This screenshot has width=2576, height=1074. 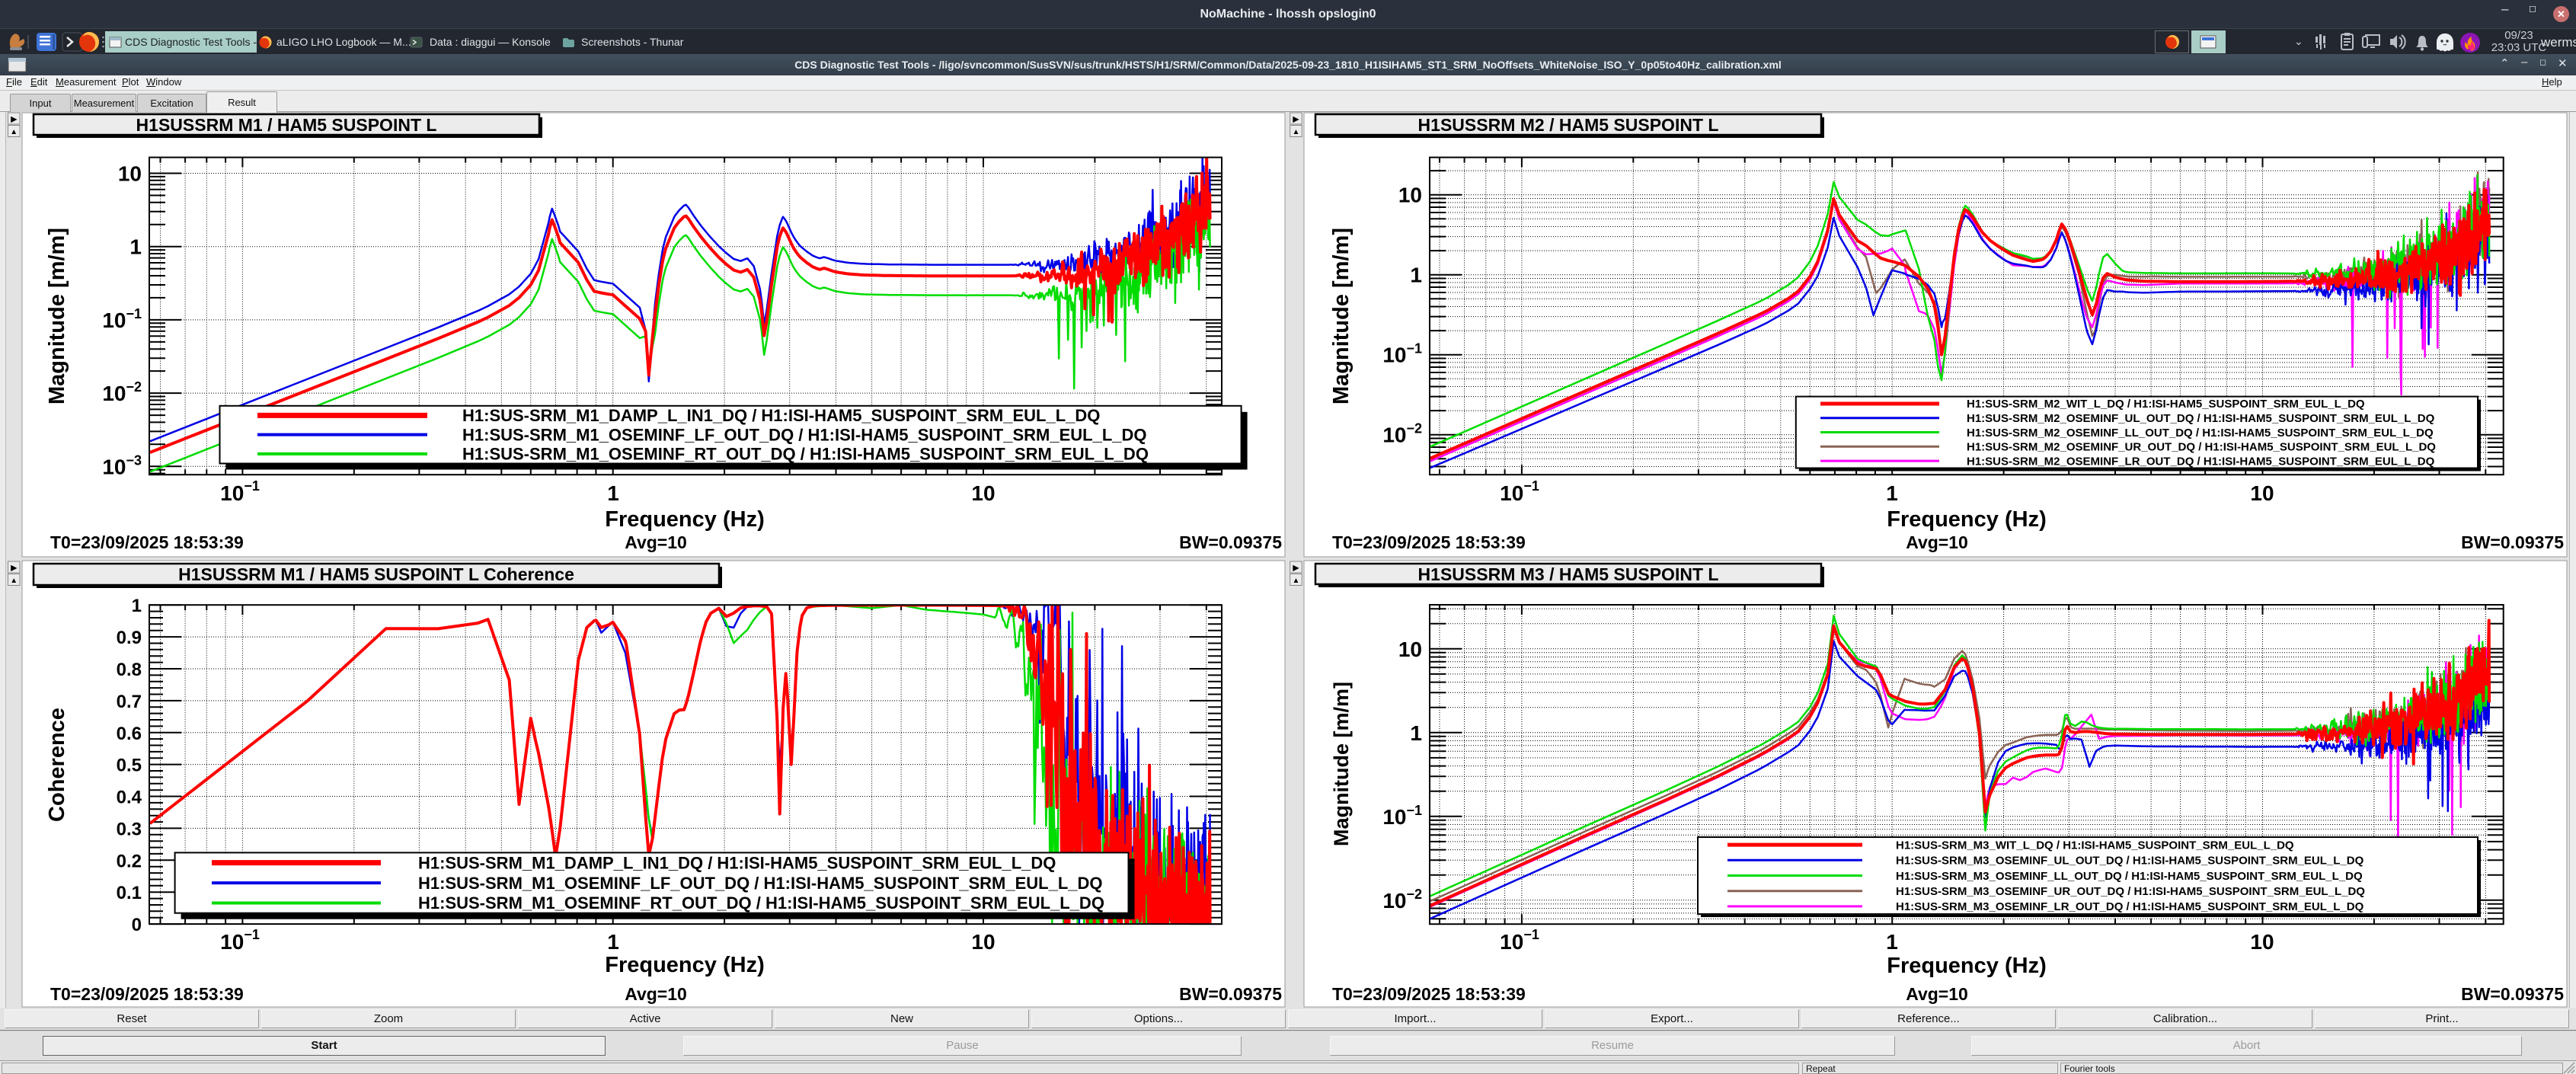 What do you see at coordinates (286, 125) in the screenshot?
I see `svg-text: H1SUSSRM M1 / HAM5 SUSPOINT L` at bounding box center [286, 125].